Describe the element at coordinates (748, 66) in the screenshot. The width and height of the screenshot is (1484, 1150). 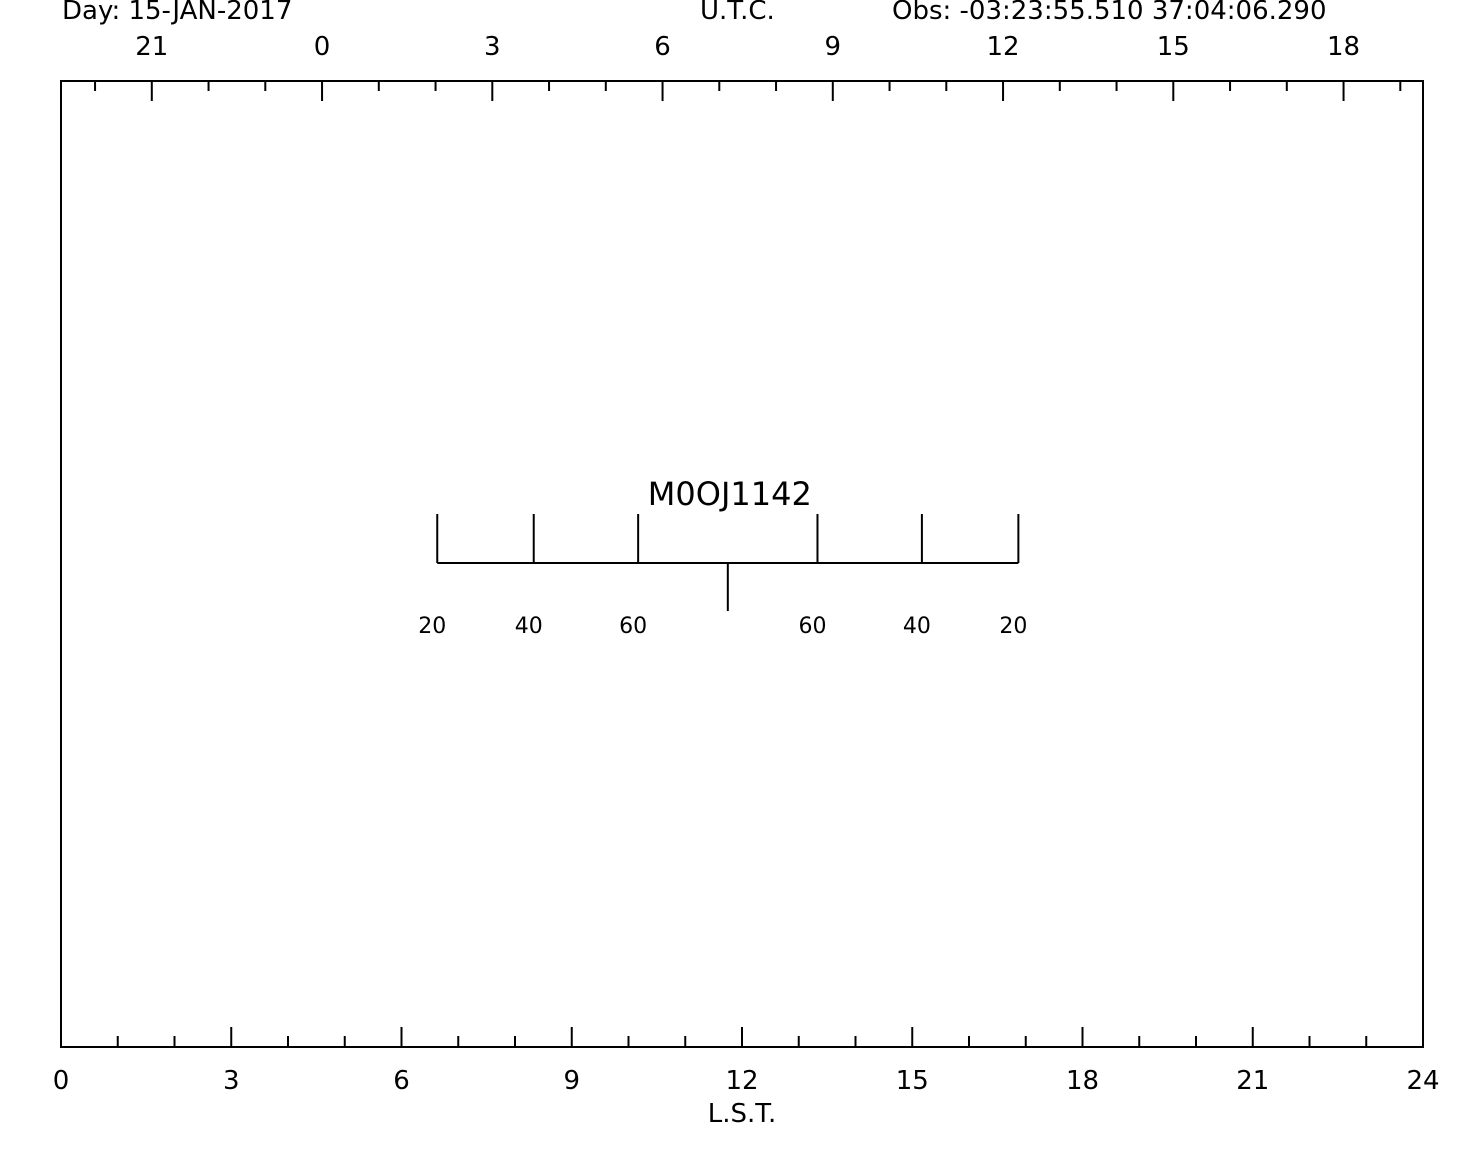
I see `top-axis-ticks: 18 21 0 3 6 9 12 15` at that location.